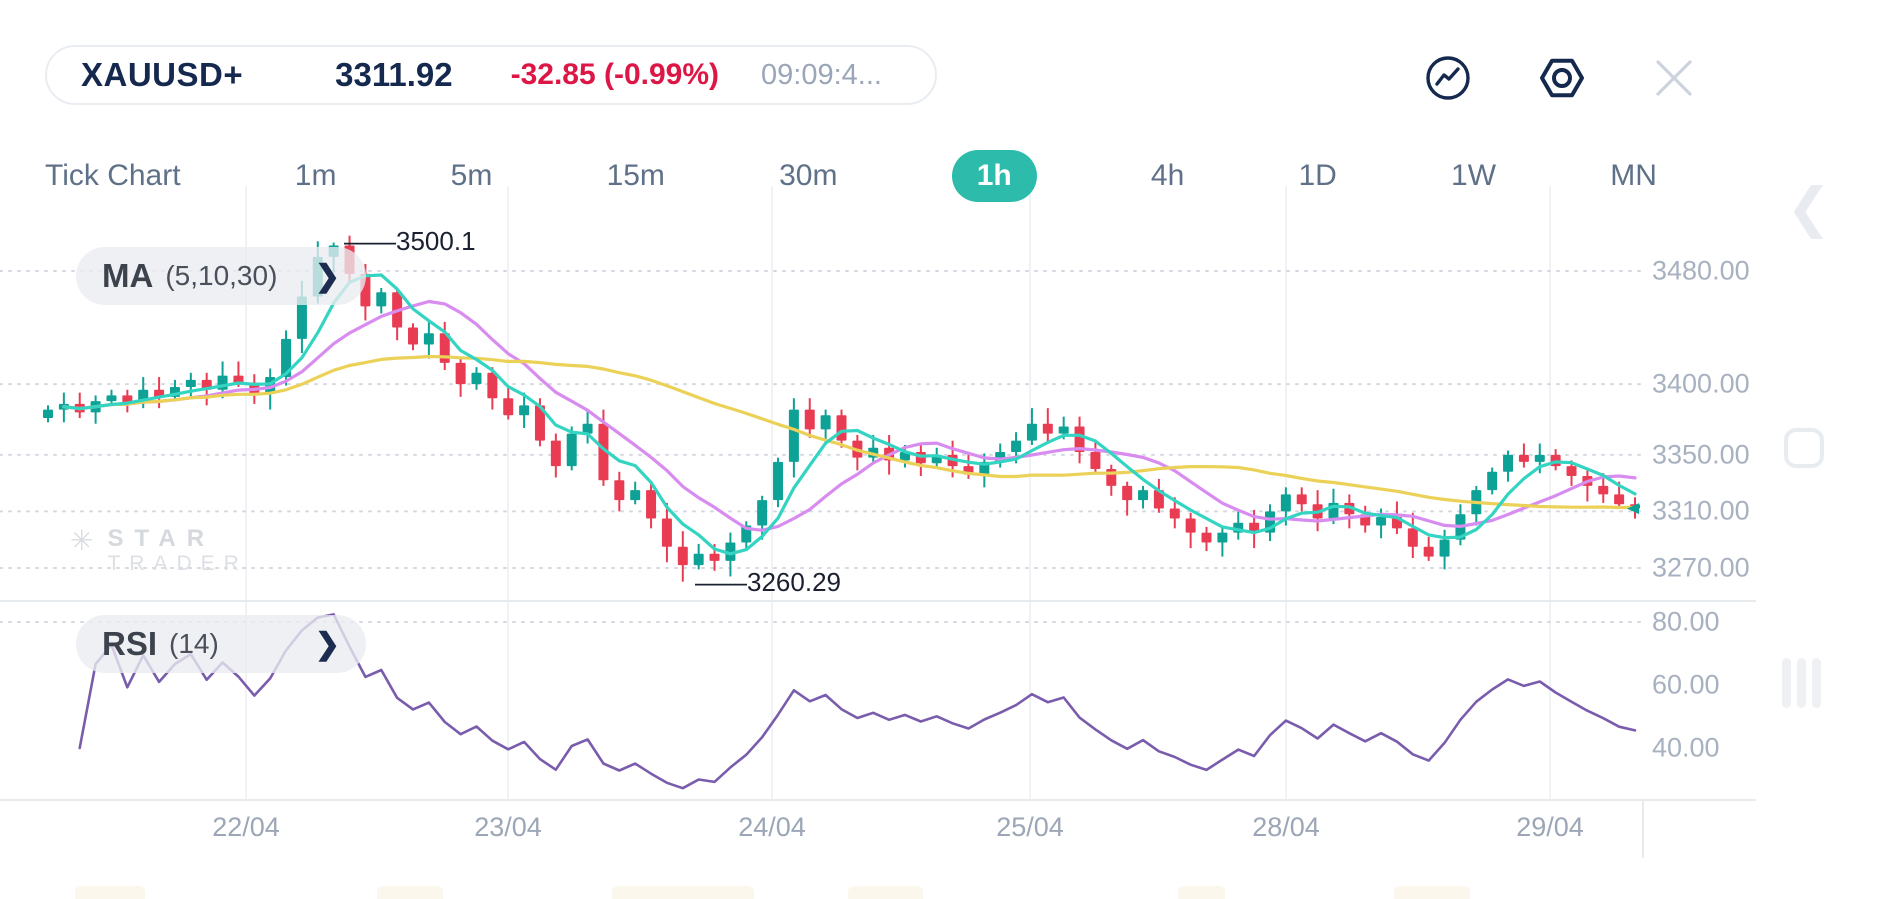 Image resolution: width=1884 pixels, height=899 pixels. I want to click on settings-icon, so click(1562, 78).